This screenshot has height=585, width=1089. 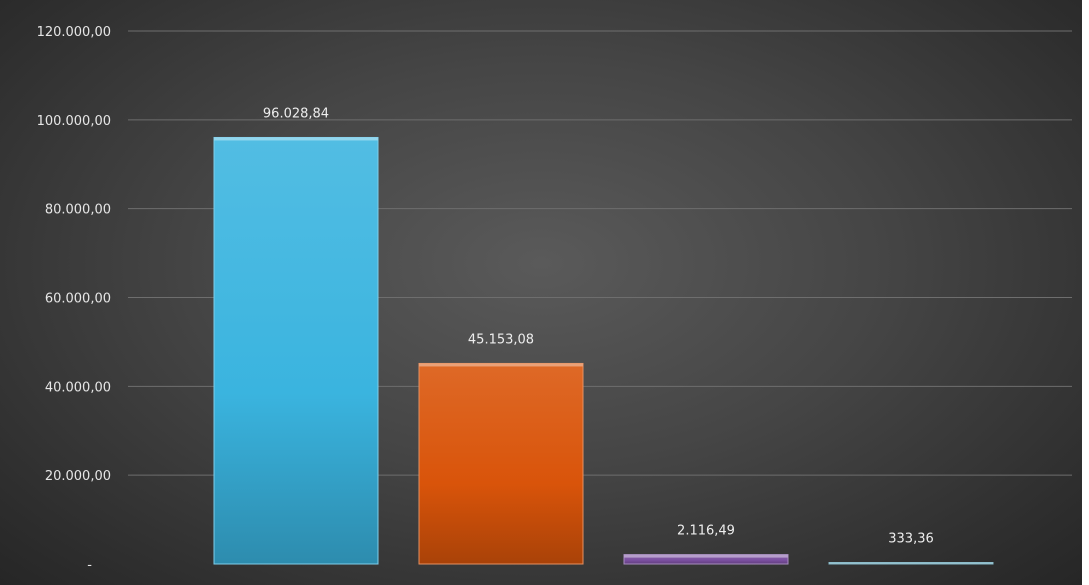 I want to click on data-label: 45.153,08, so click(x=501, y=339).